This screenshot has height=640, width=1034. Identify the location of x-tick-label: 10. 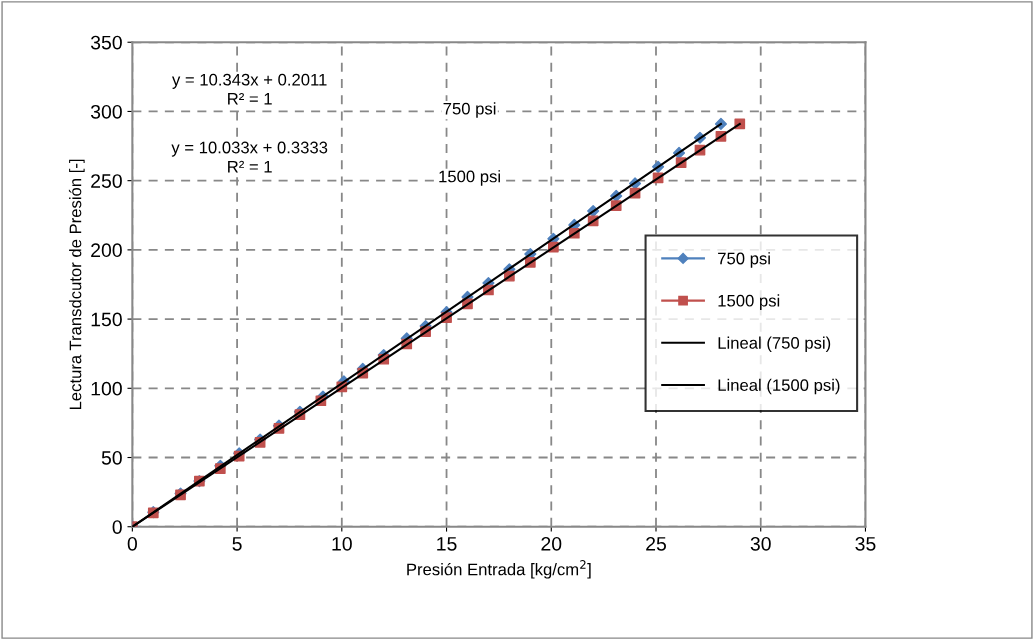
(342, 543).